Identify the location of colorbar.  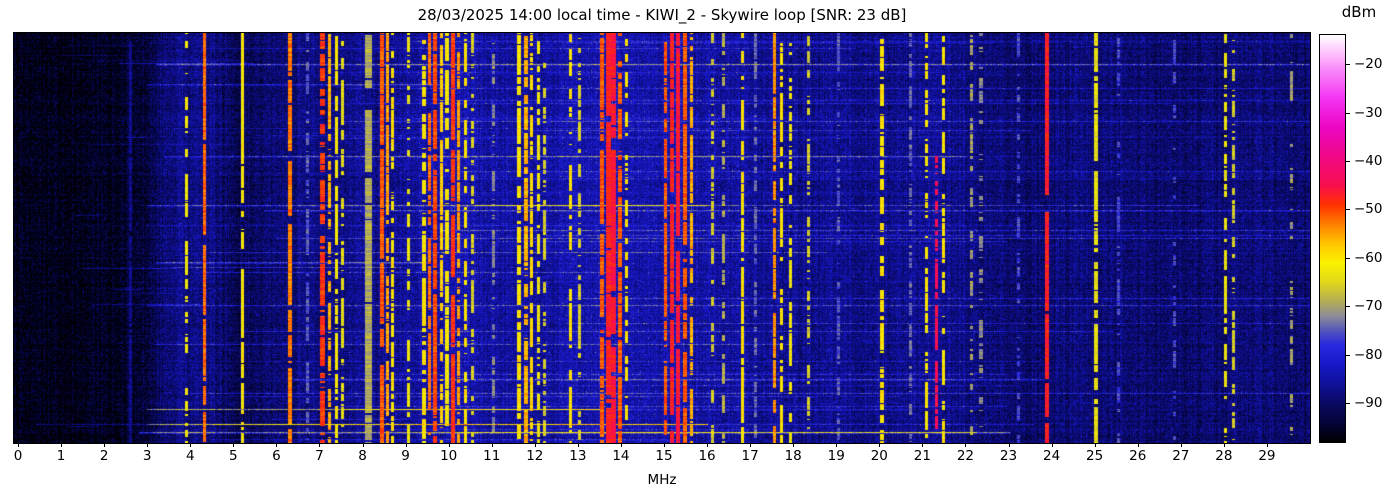
(1332, 238).